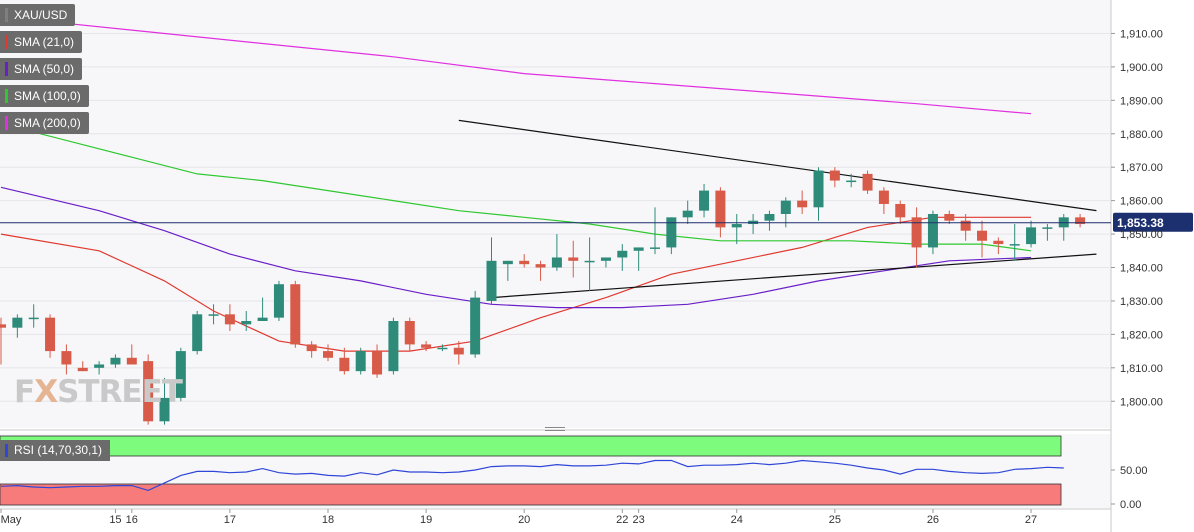 The width and height of the screenshot is (1194, 532). I want to click on y-tick-label: 1,800.00, so click(1141, 402).